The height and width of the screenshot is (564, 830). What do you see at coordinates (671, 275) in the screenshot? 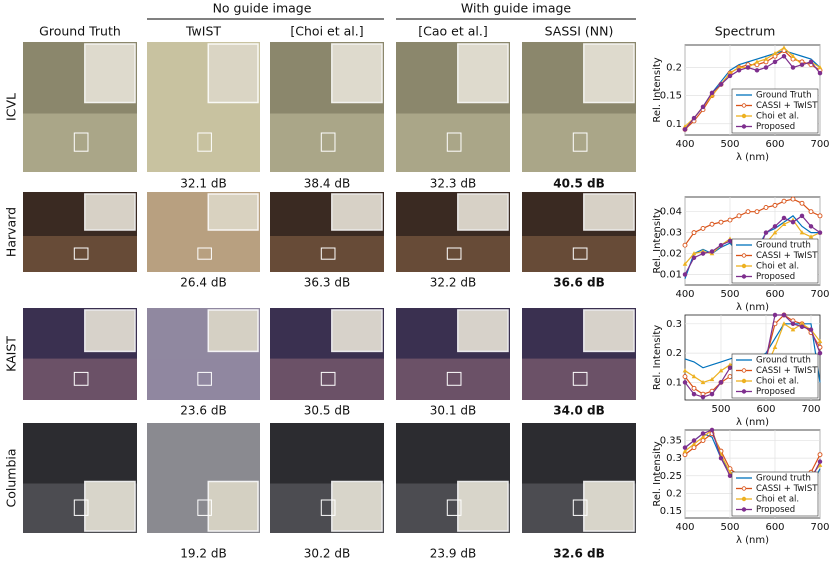
I see `y-tick-label: 0.01` at bounding box center [671, 275].